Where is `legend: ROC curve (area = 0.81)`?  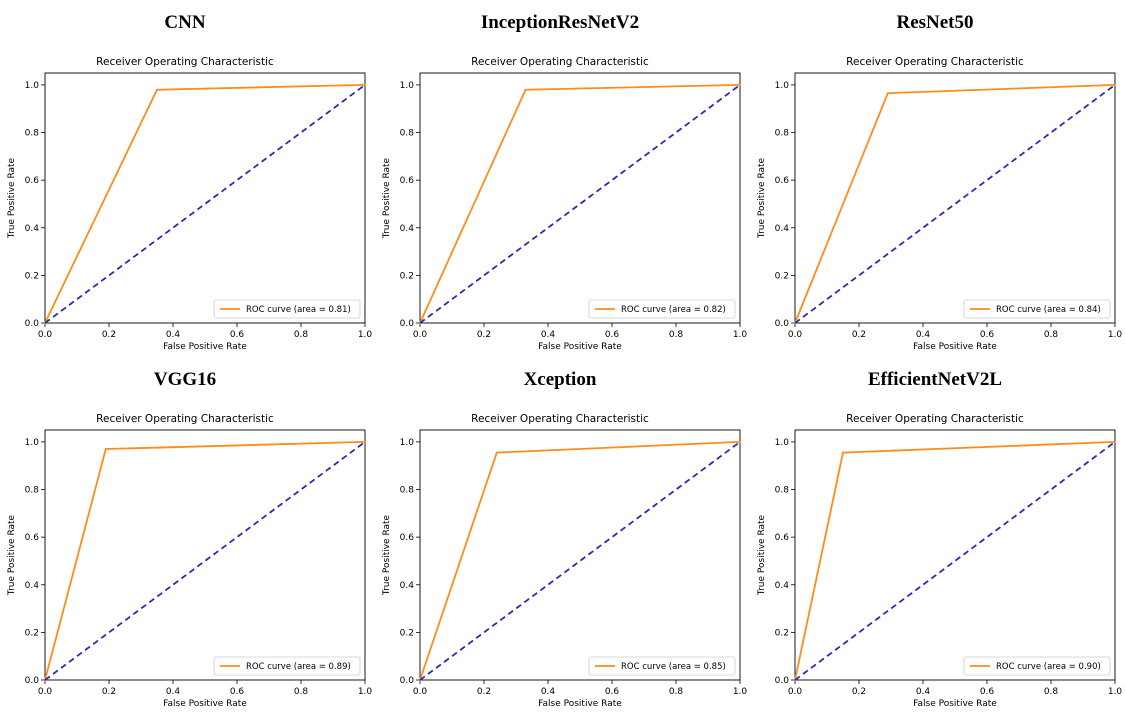
legend: ROC curve (area = 0.81) is located at coordinates (287, 309).